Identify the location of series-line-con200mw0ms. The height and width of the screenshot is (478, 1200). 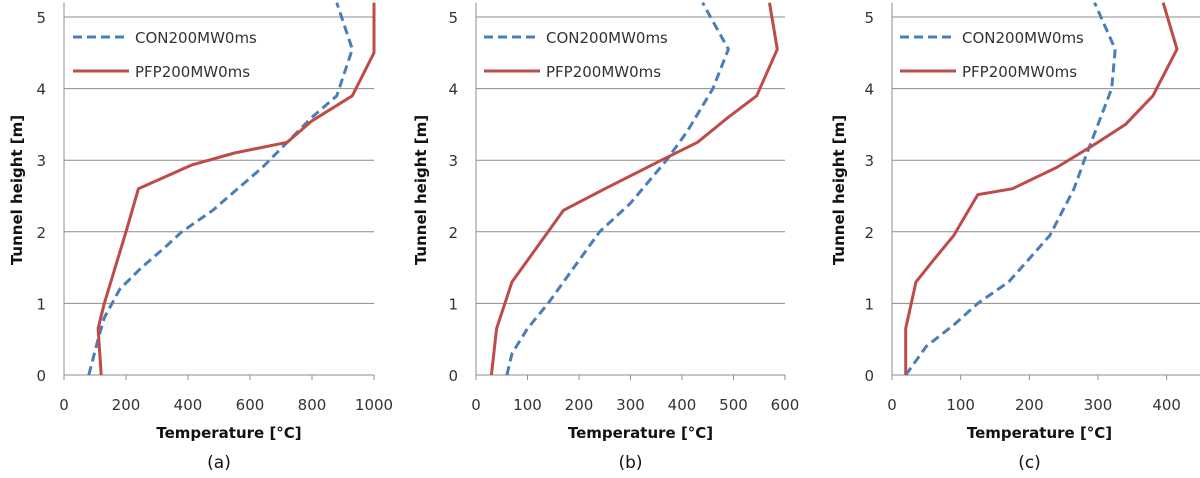
(618, 189).